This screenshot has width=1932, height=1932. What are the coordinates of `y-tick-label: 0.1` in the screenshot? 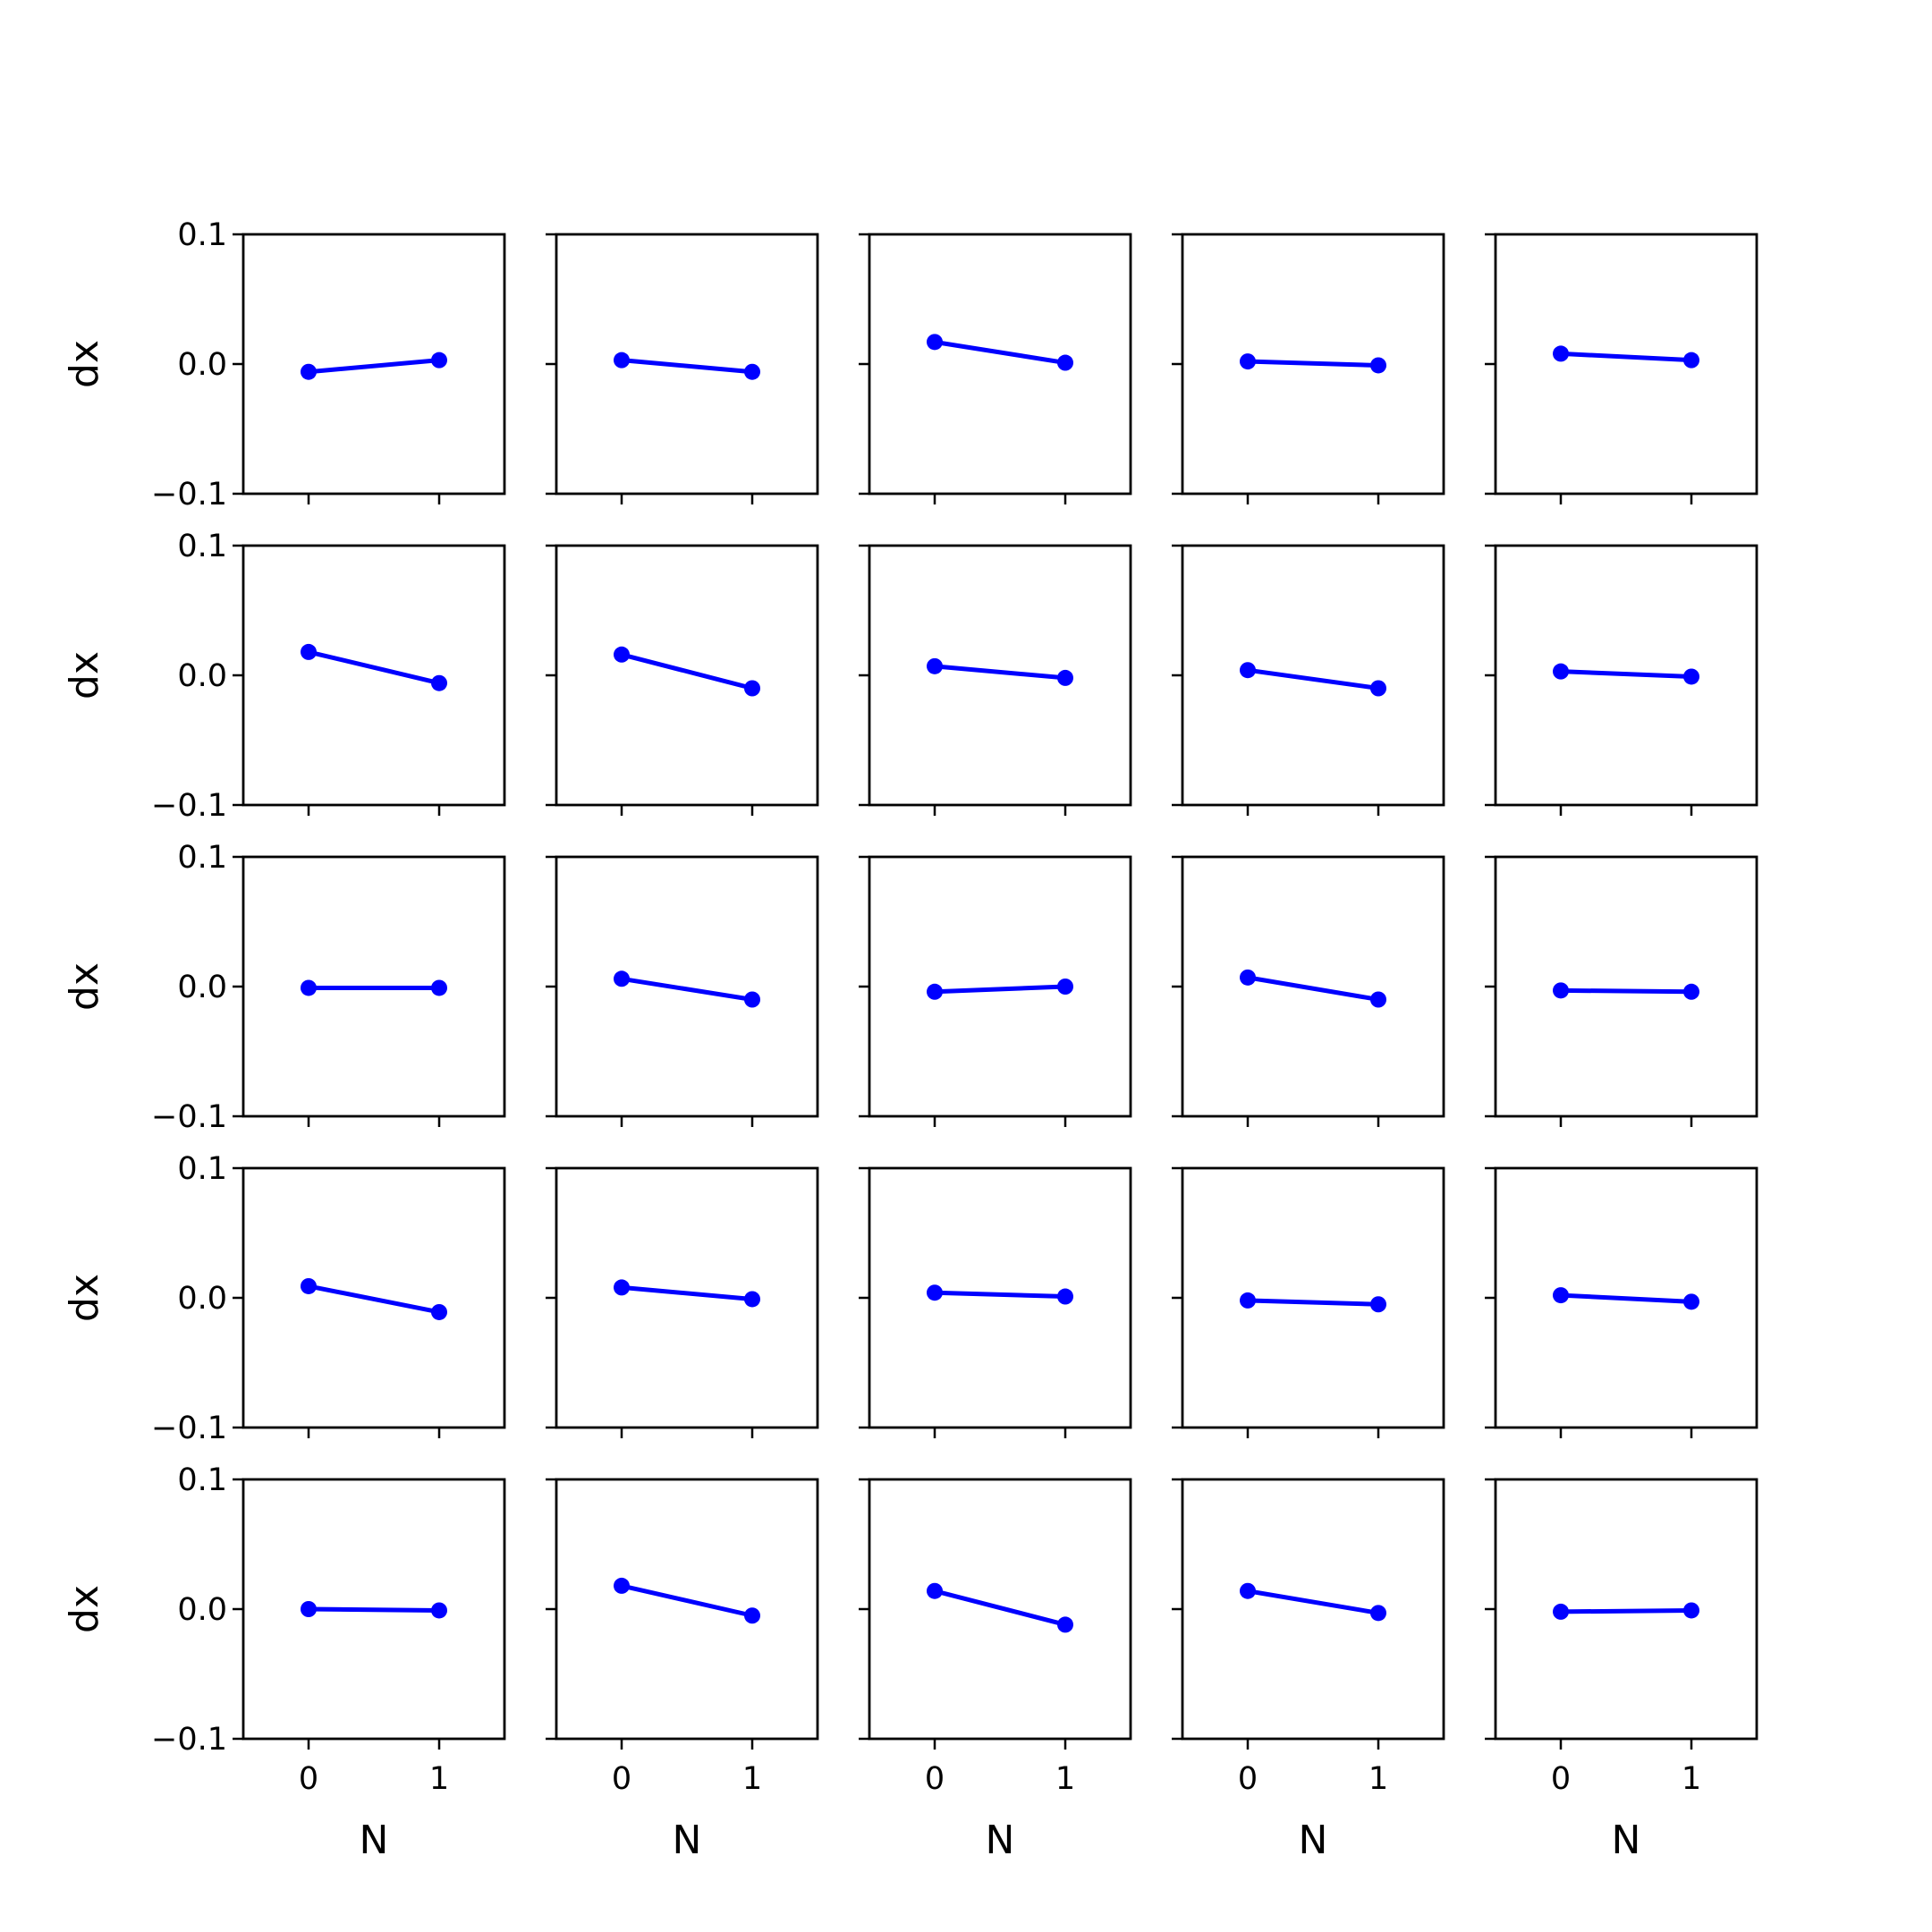 It's located at (202, 1169).